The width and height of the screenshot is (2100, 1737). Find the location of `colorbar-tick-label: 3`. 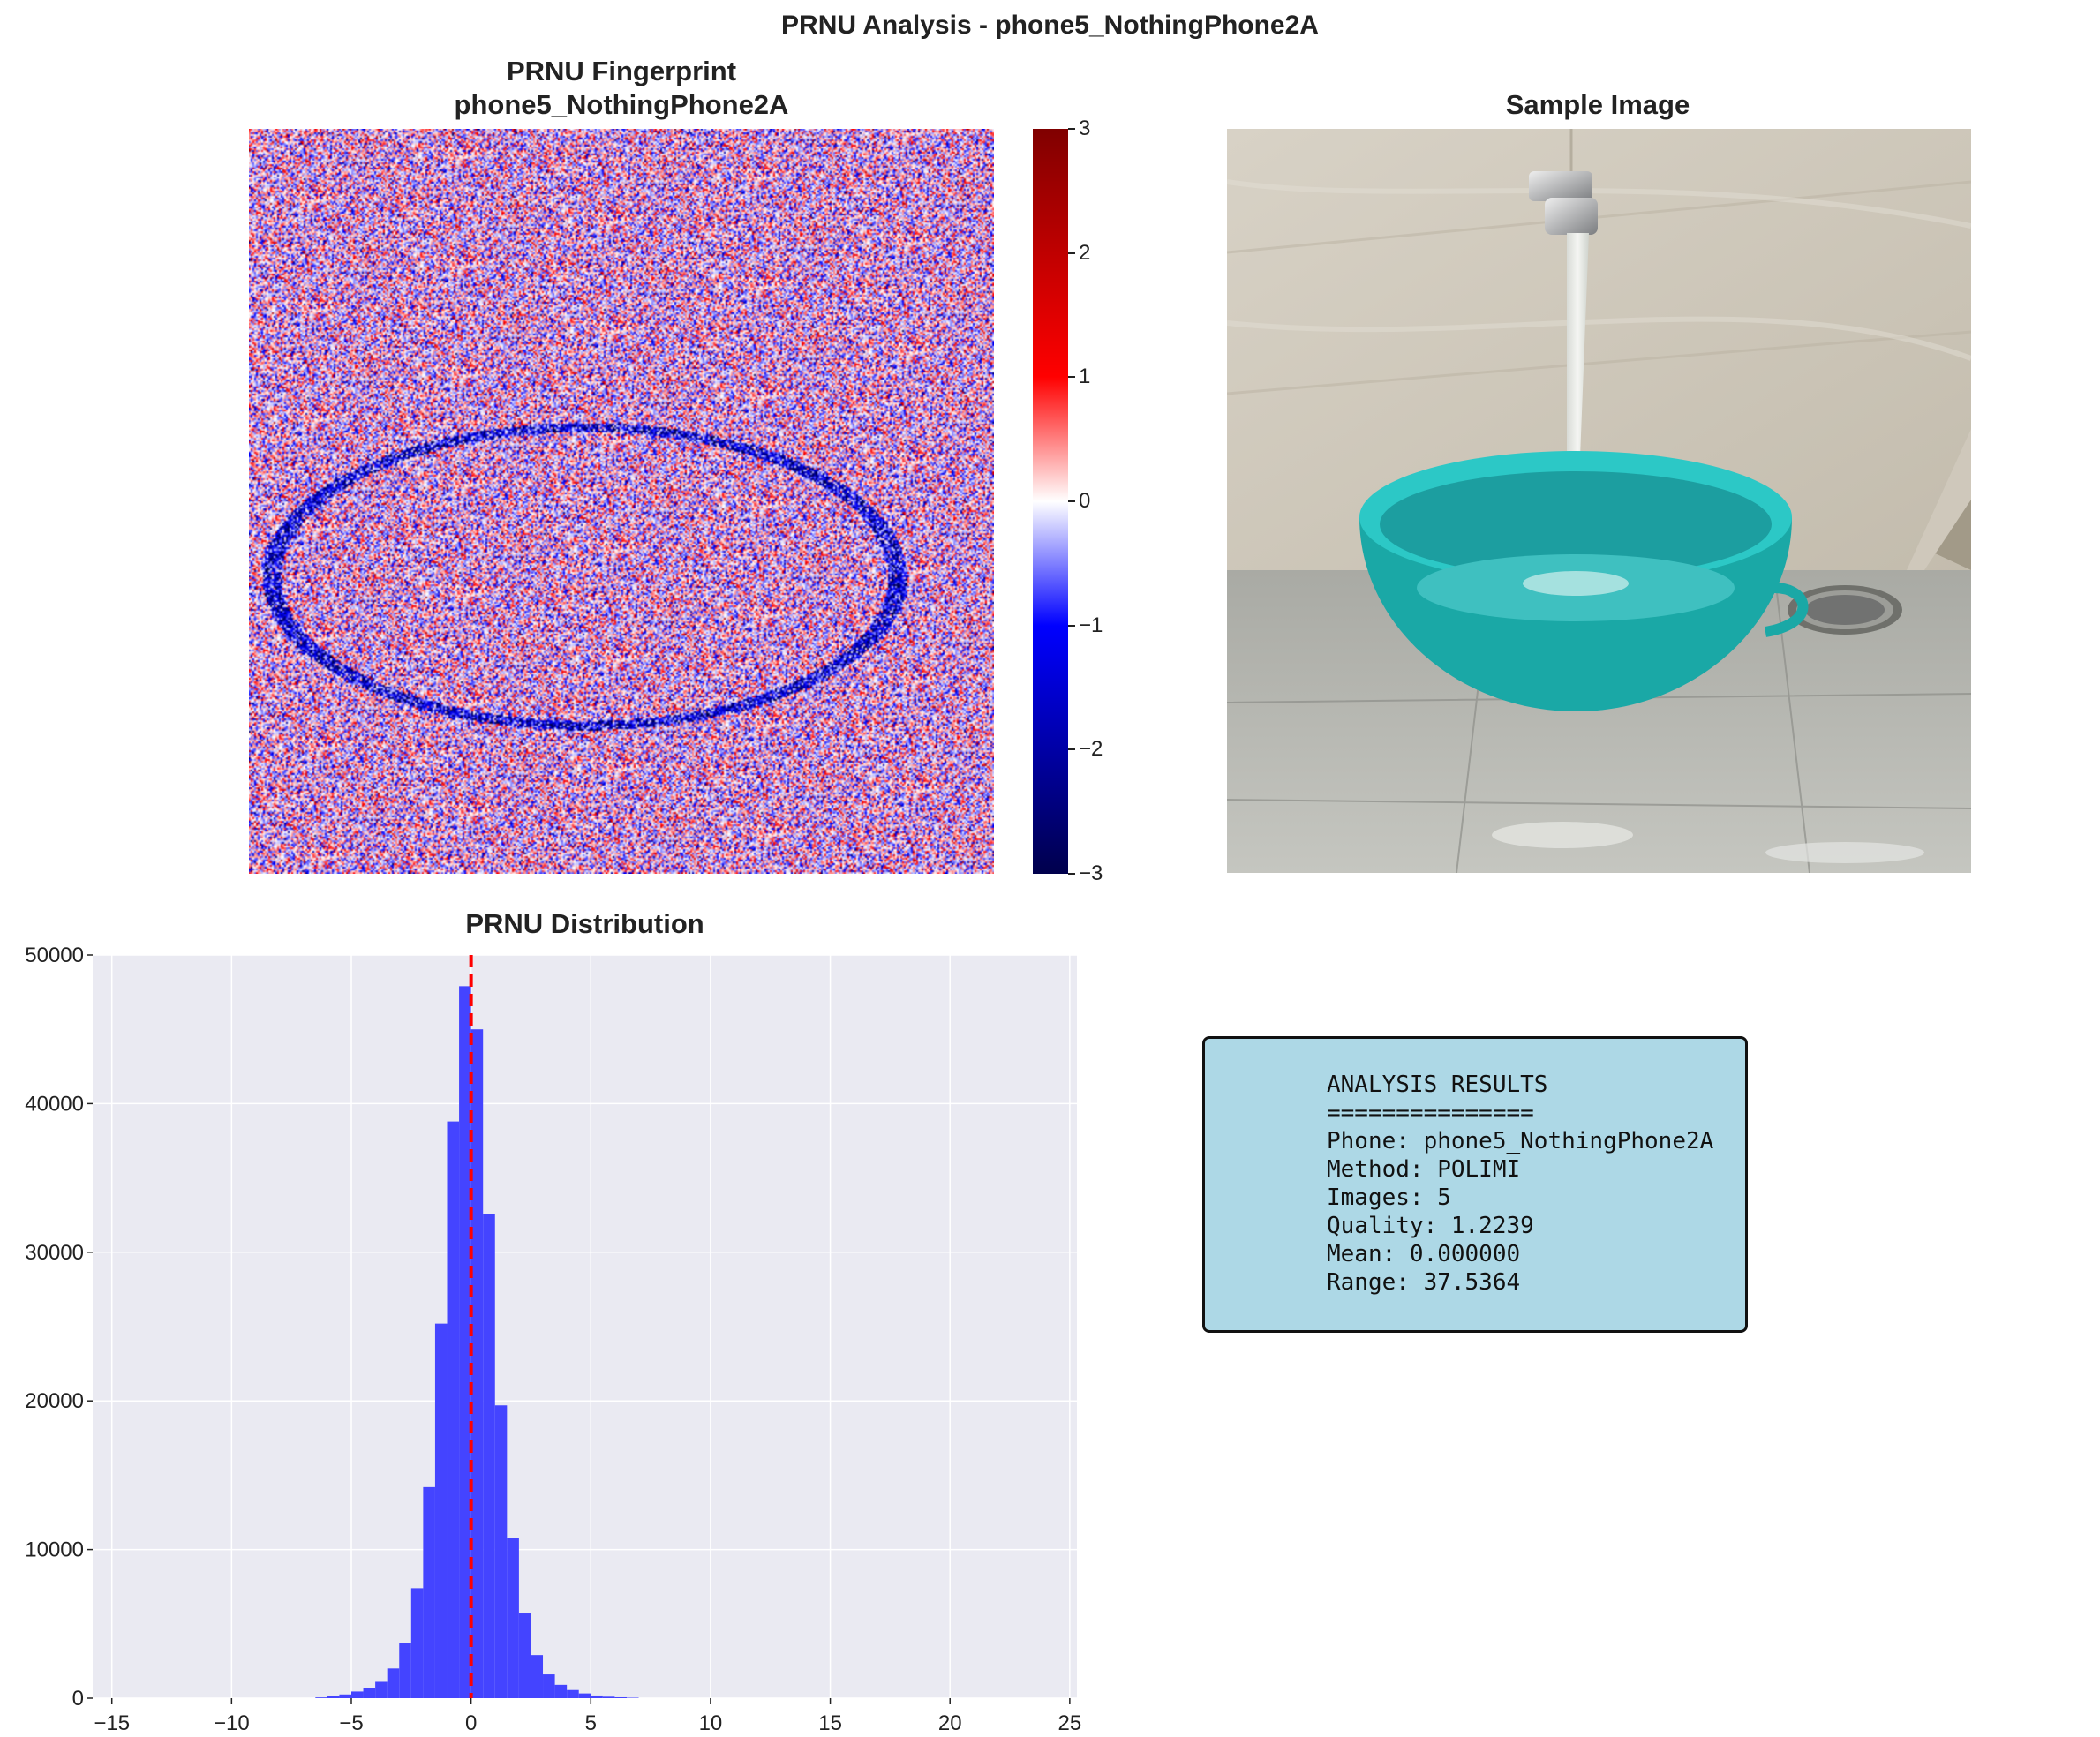

colorbar-tick-label: 3 is located at coordinates (1085, 128).